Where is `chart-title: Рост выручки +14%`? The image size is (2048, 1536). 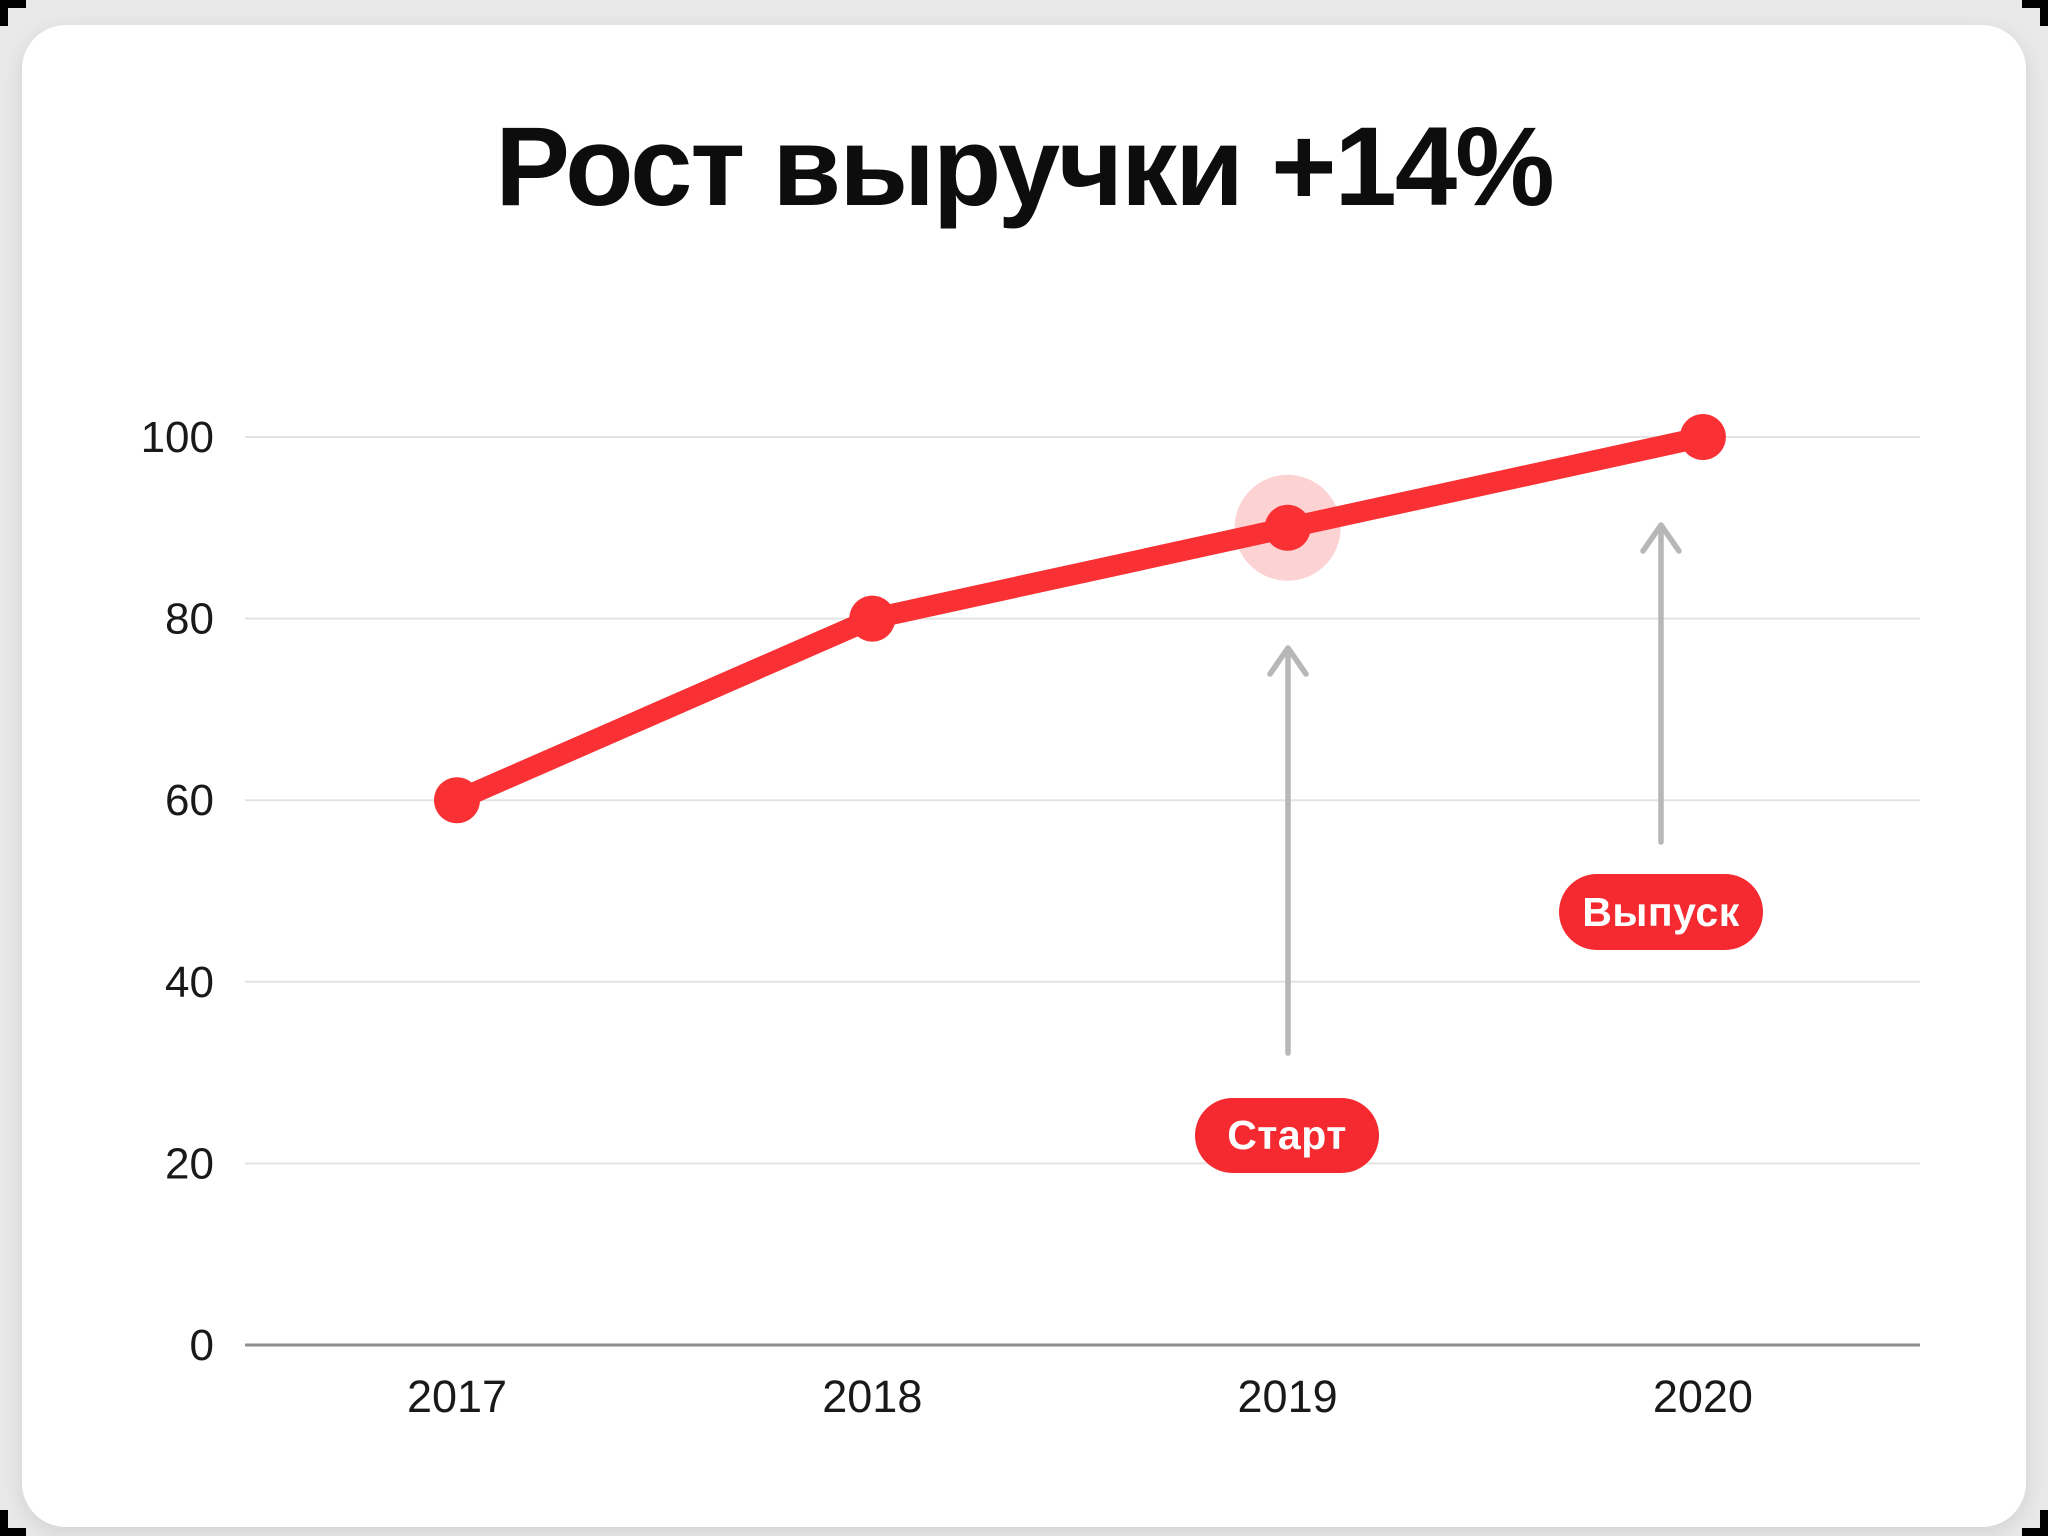
chart-title: Рост выручки +14% is located at coordinates (1024, 166).